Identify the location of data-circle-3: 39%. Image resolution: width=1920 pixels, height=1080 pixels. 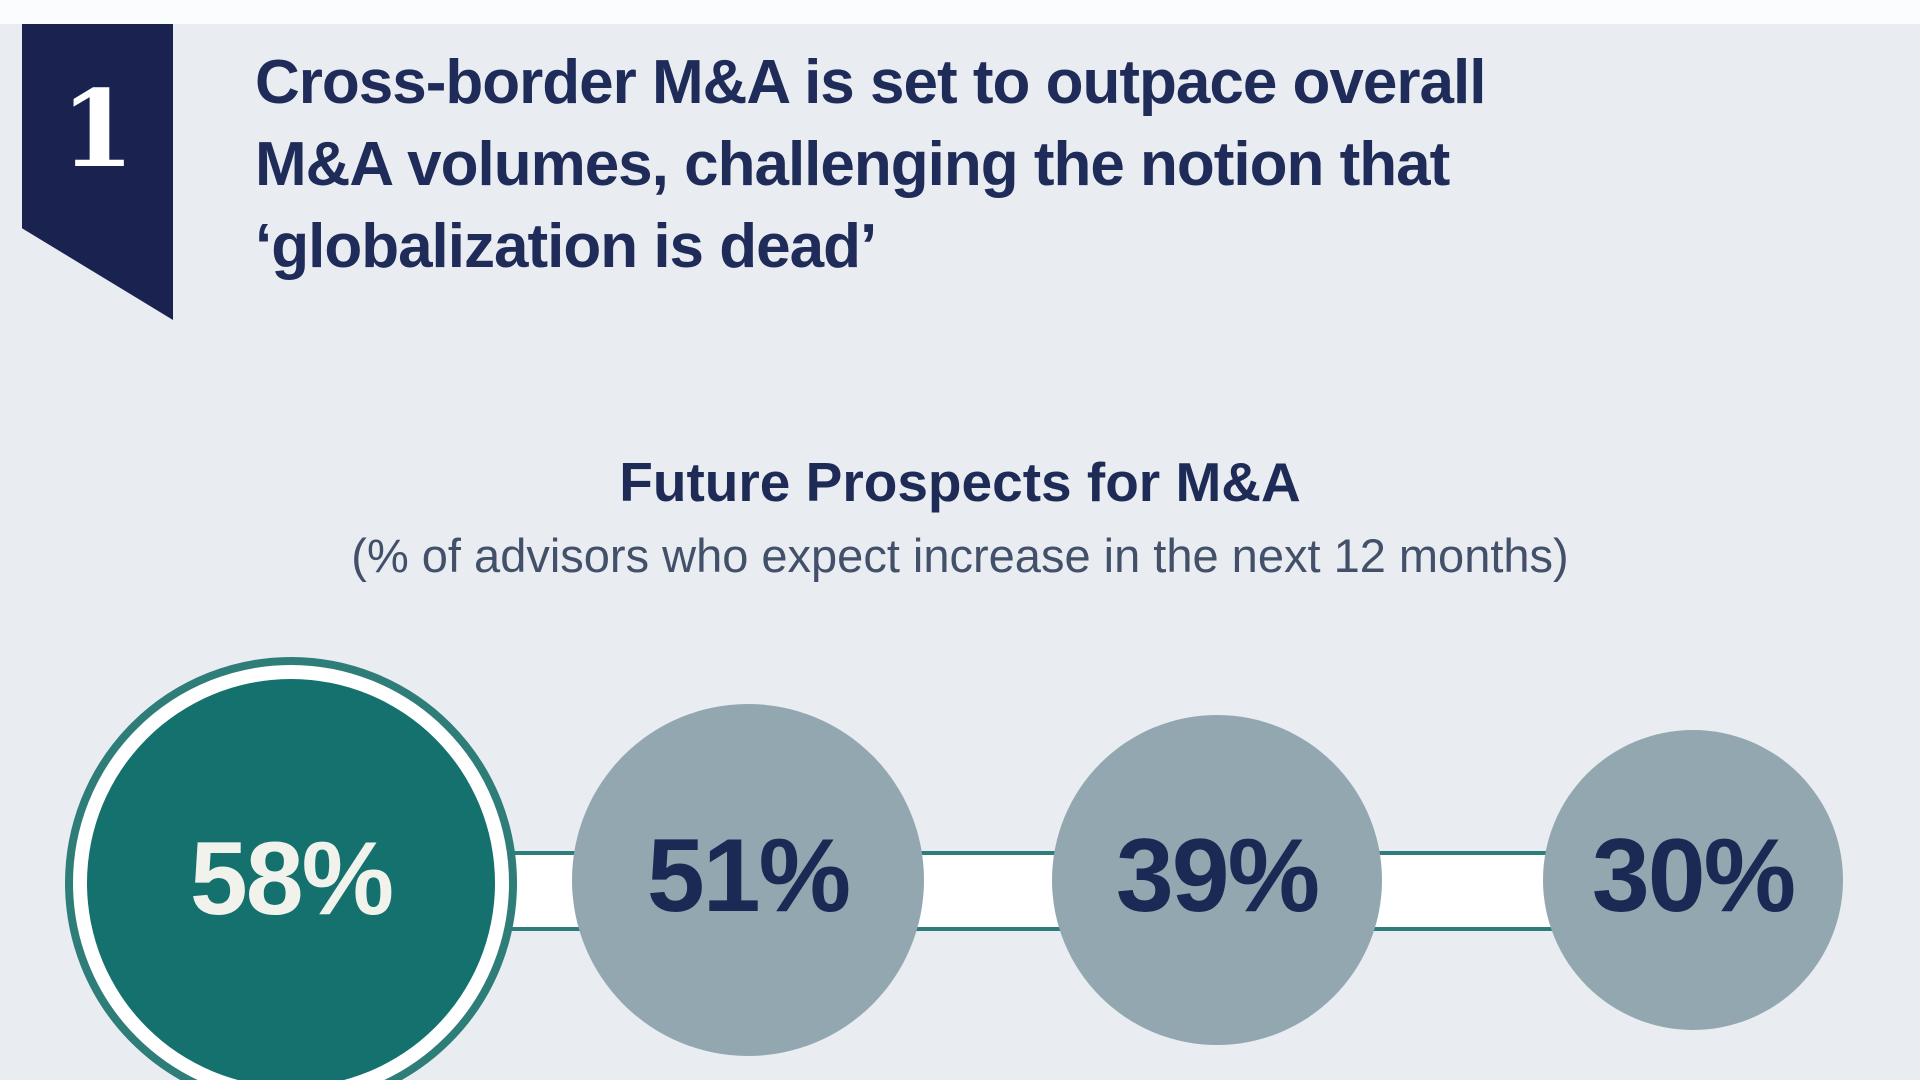
(1217, 880).